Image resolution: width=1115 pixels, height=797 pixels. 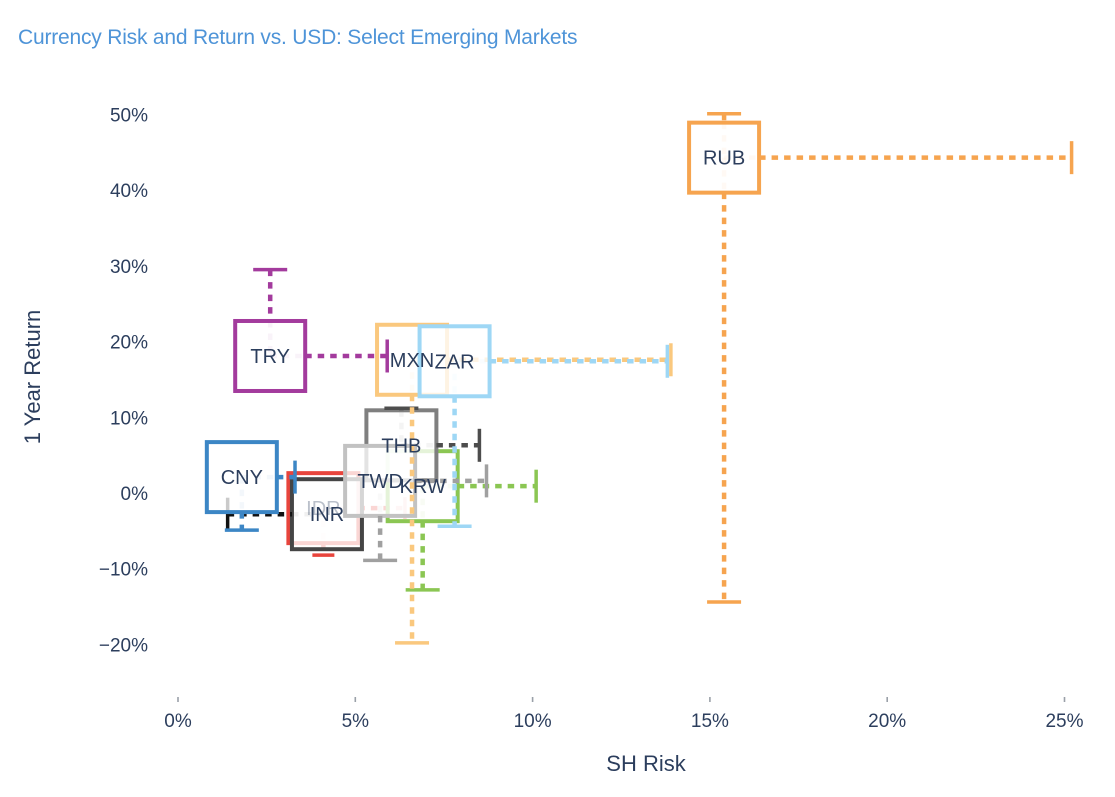 What do you see at coordinates (533, 721) in the screenshot?
I see `x-axis-tick-label: 10%` at bounding box center [533, 721].